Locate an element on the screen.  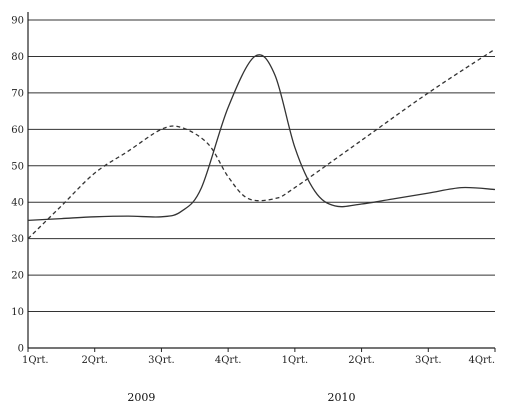
year-labels: 2009 2010 is located at coordinates (241, 397).